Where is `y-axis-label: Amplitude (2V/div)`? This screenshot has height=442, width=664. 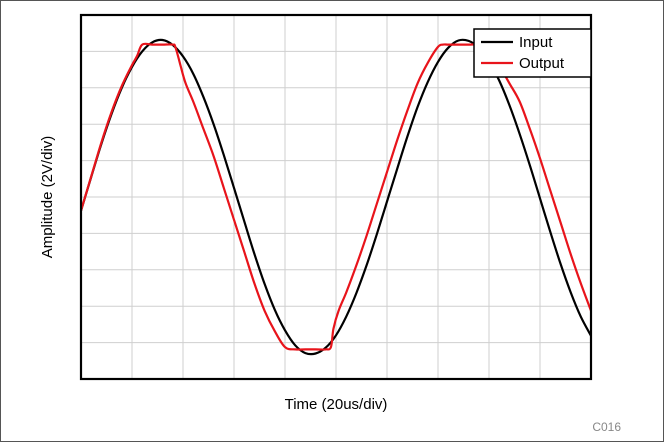 y-axis-label: Amplitude (2V/div) is located at coordinates (47, 197).